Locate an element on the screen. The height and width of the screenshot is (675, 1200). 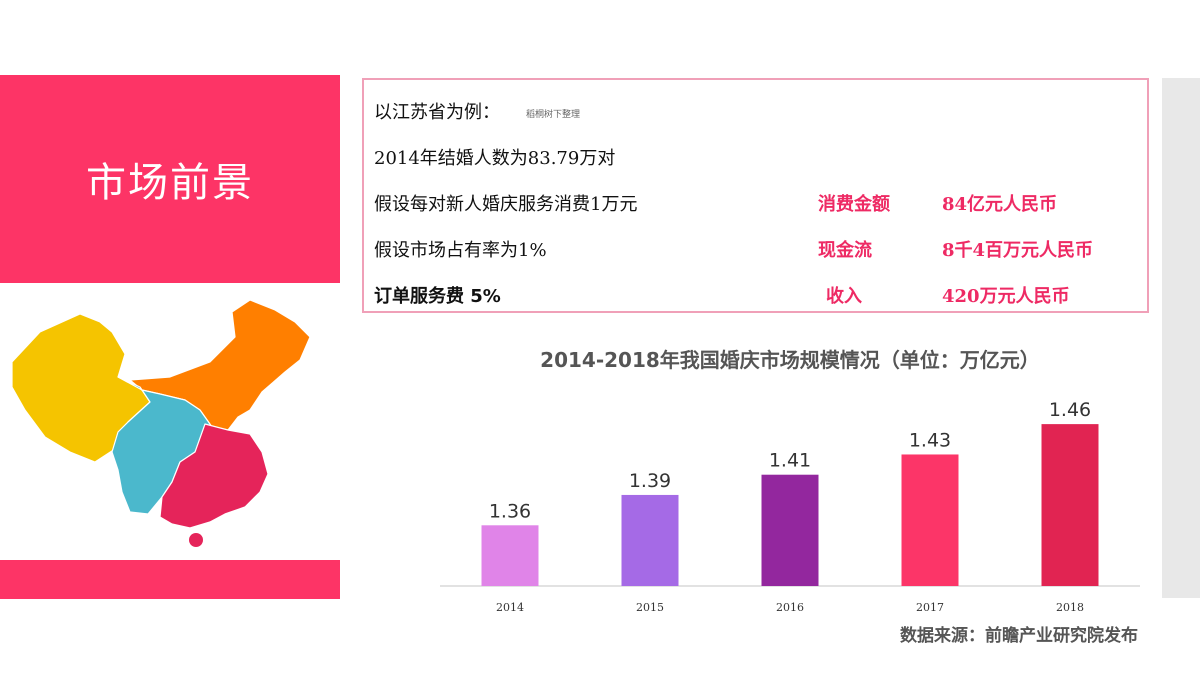
x-tick-2016: 2016 is located at coordinates (790, 607).